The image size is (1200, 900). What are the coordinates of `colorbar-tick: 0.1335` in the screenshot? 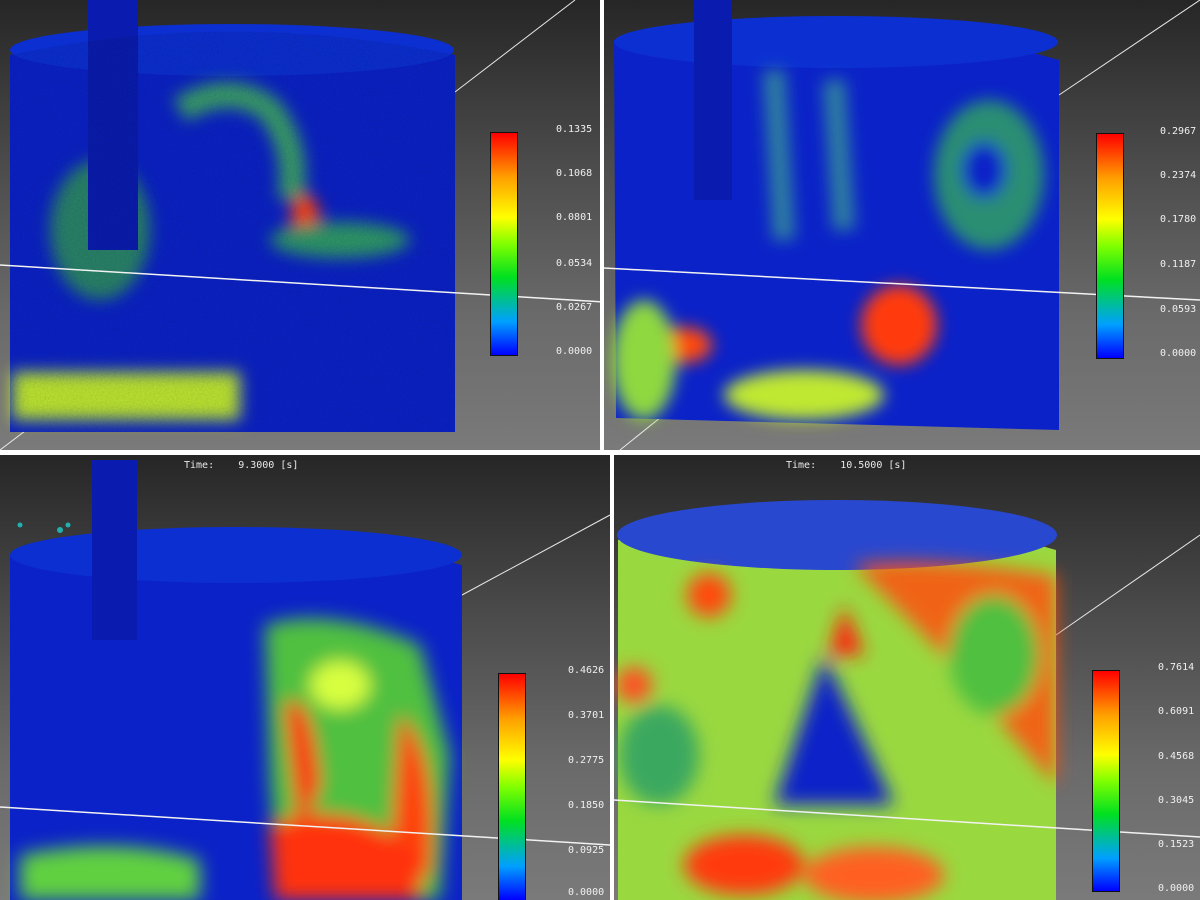 It's located at (574, 129).